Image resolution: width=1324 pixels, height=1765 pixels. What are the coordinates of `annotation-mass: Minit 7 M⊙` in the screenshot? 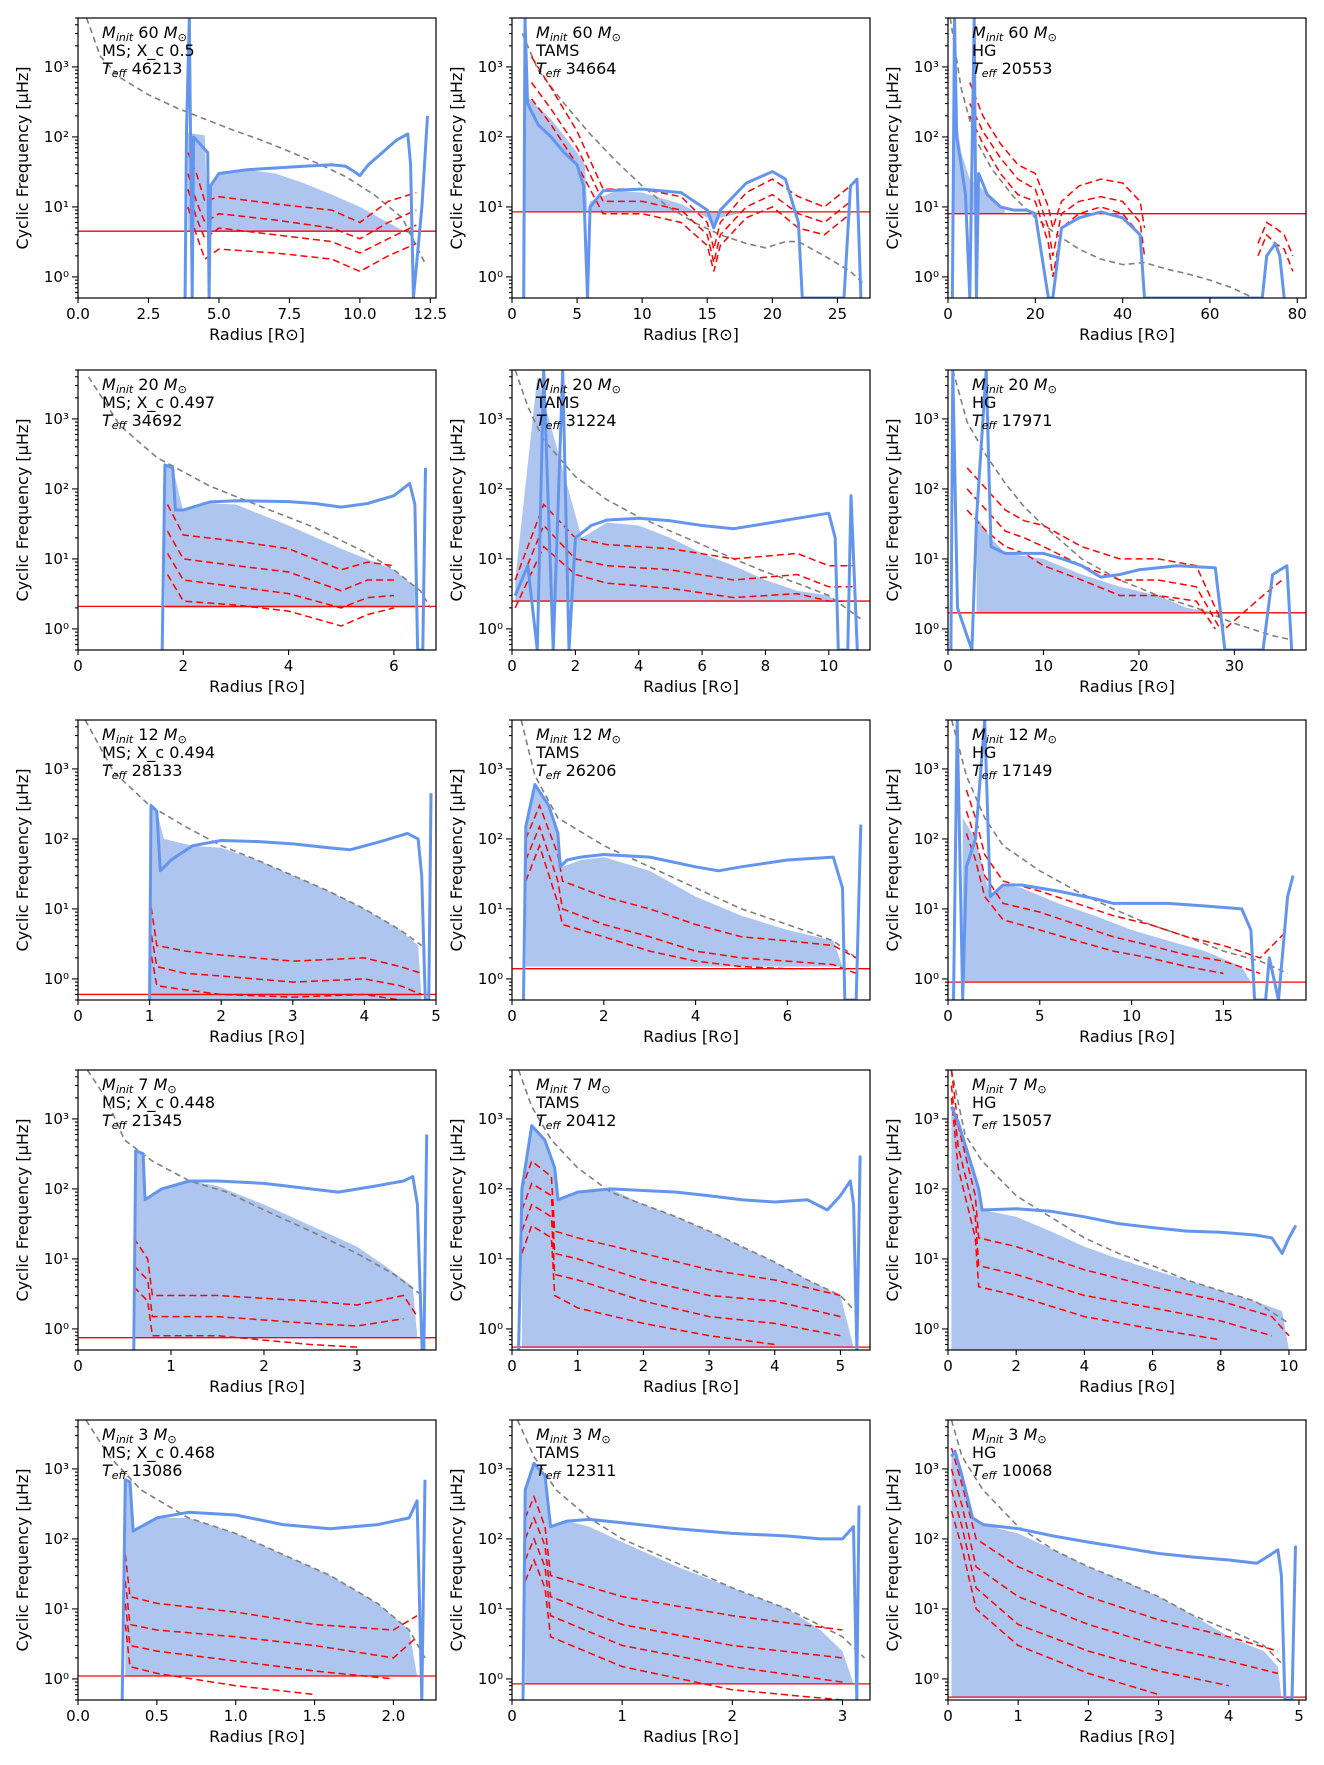 It's located at (1009, 1085).